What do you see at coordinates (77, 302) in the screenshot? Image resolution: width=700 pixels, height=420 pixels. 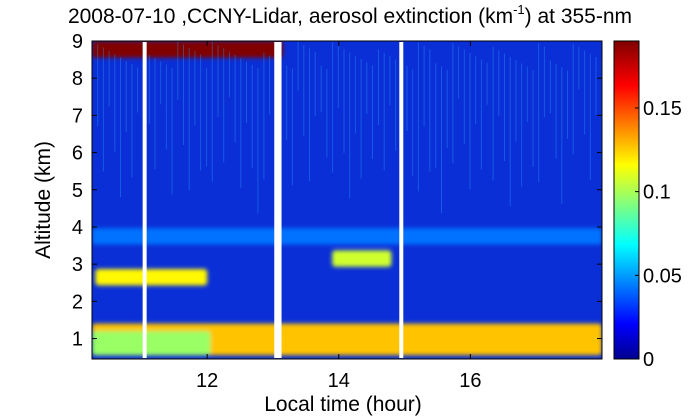 I see `y-tick-label: 2` at bounding box center [77, 302].